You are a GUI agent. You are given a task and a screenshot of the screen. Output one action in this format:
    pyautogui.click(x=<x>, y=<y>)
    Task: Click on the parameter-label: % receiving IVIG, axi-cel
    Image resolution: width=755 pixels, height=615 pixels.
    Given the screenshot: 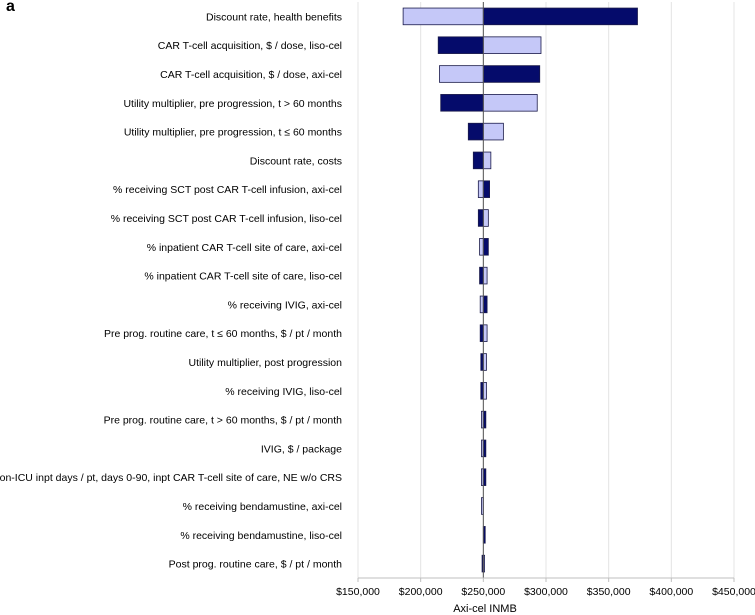 What is the action you would take?
    pyautogui.click(x=285, y=305)
    